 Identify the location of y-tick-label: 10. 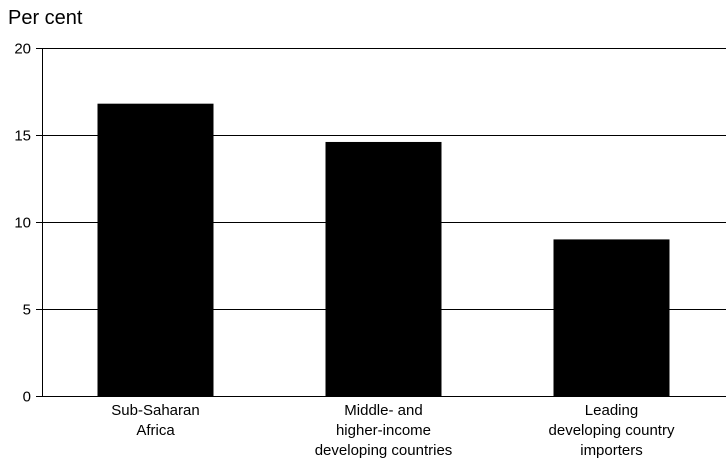
(22, 223).